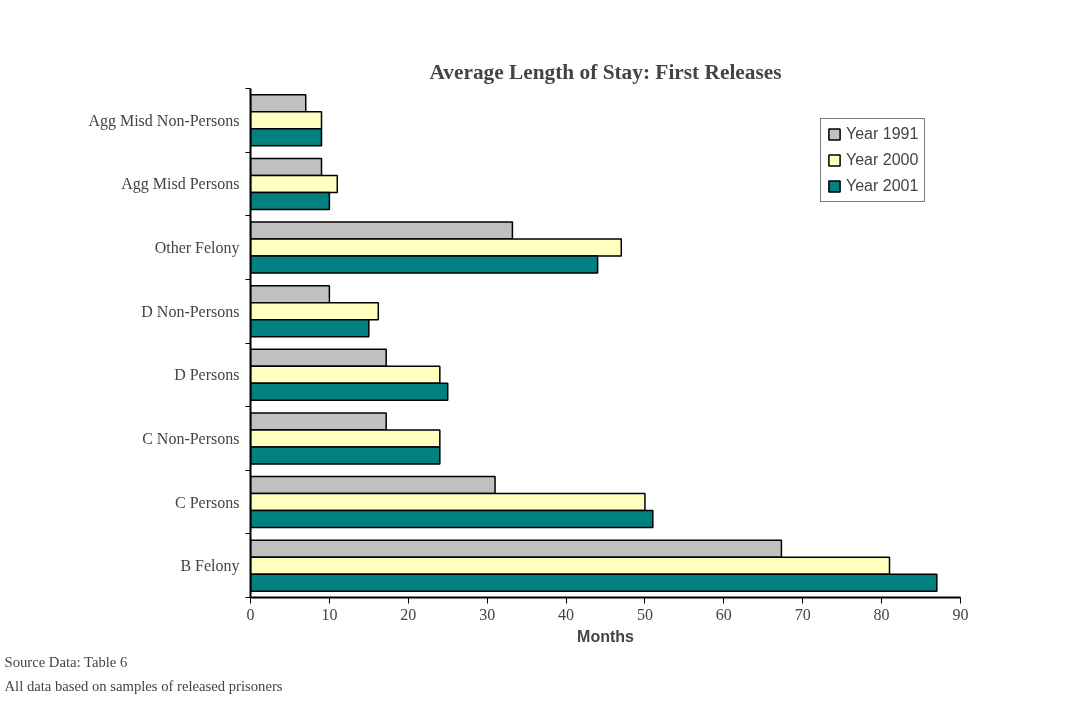  Describe the element at coordinates (191, 438) in the screenshot. I see `y-tick-label: C Non-Persons` at that location.